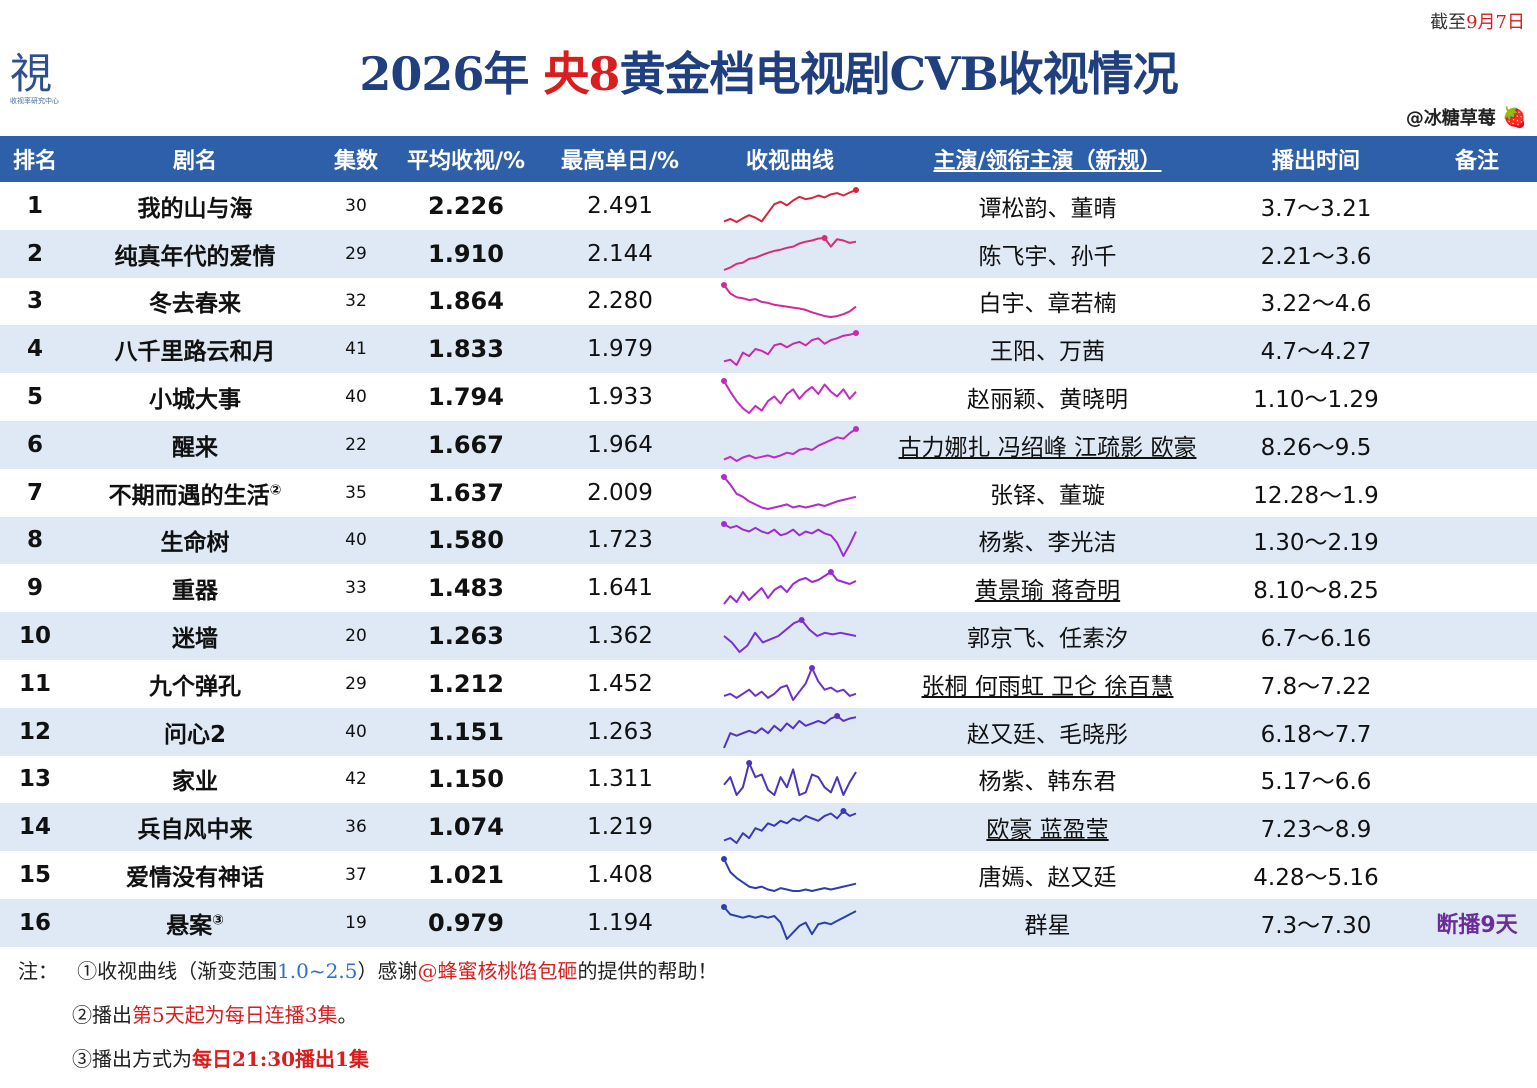  What do you see at coordinates (1047, 206) in the screenshot?
I see `cast-cell: 谭松韵、董晴` at bounding box center [1047, 206].